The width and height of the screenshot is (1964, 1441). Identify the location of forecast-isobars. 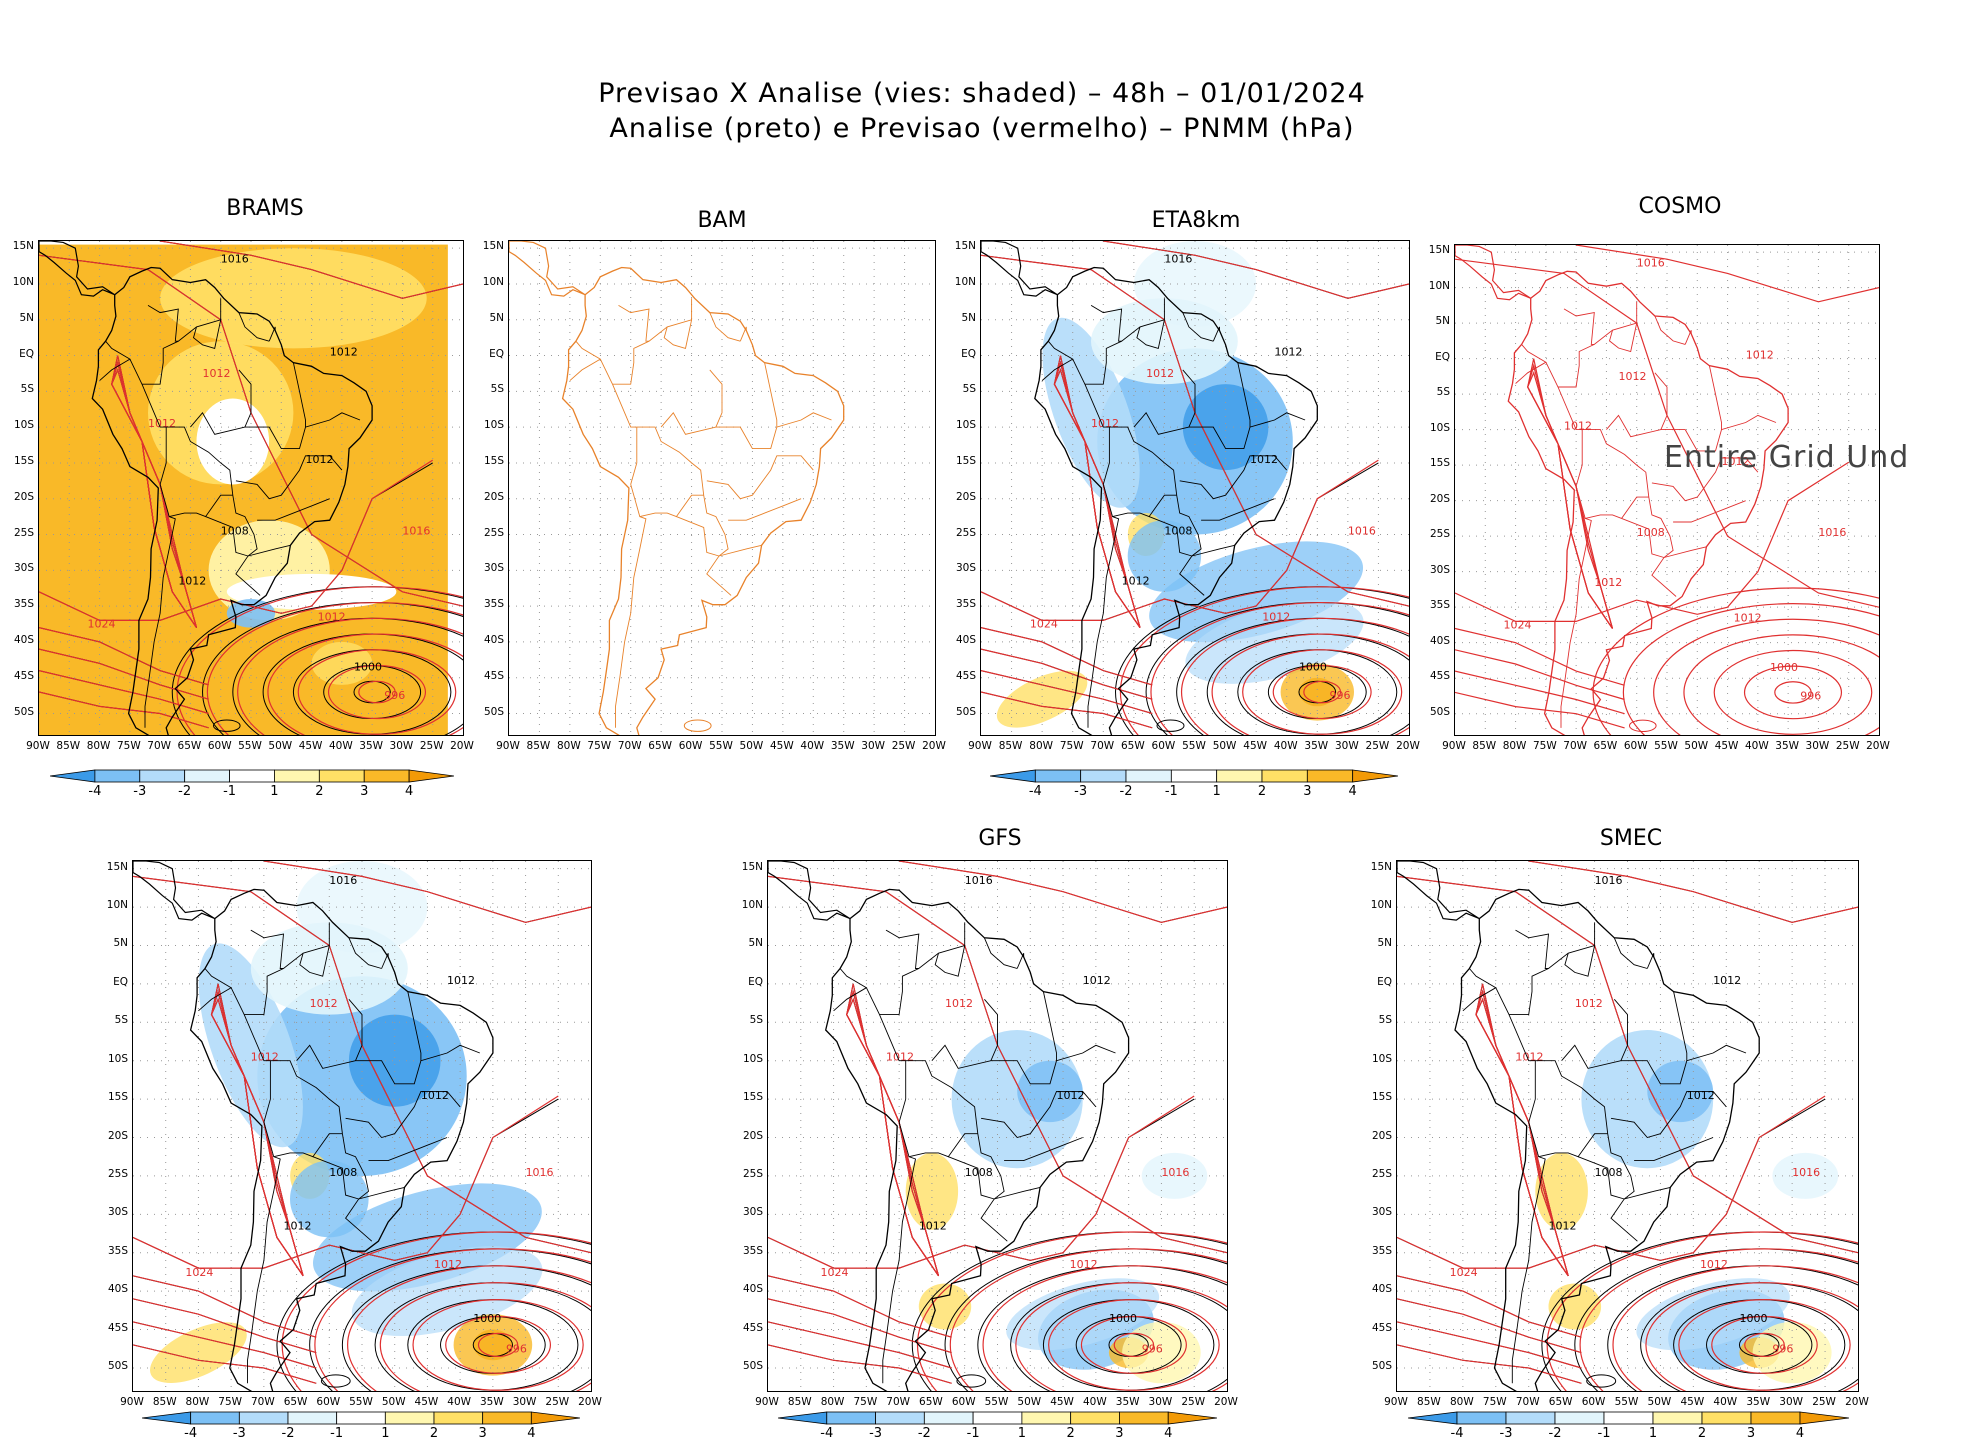
(1195, 488).